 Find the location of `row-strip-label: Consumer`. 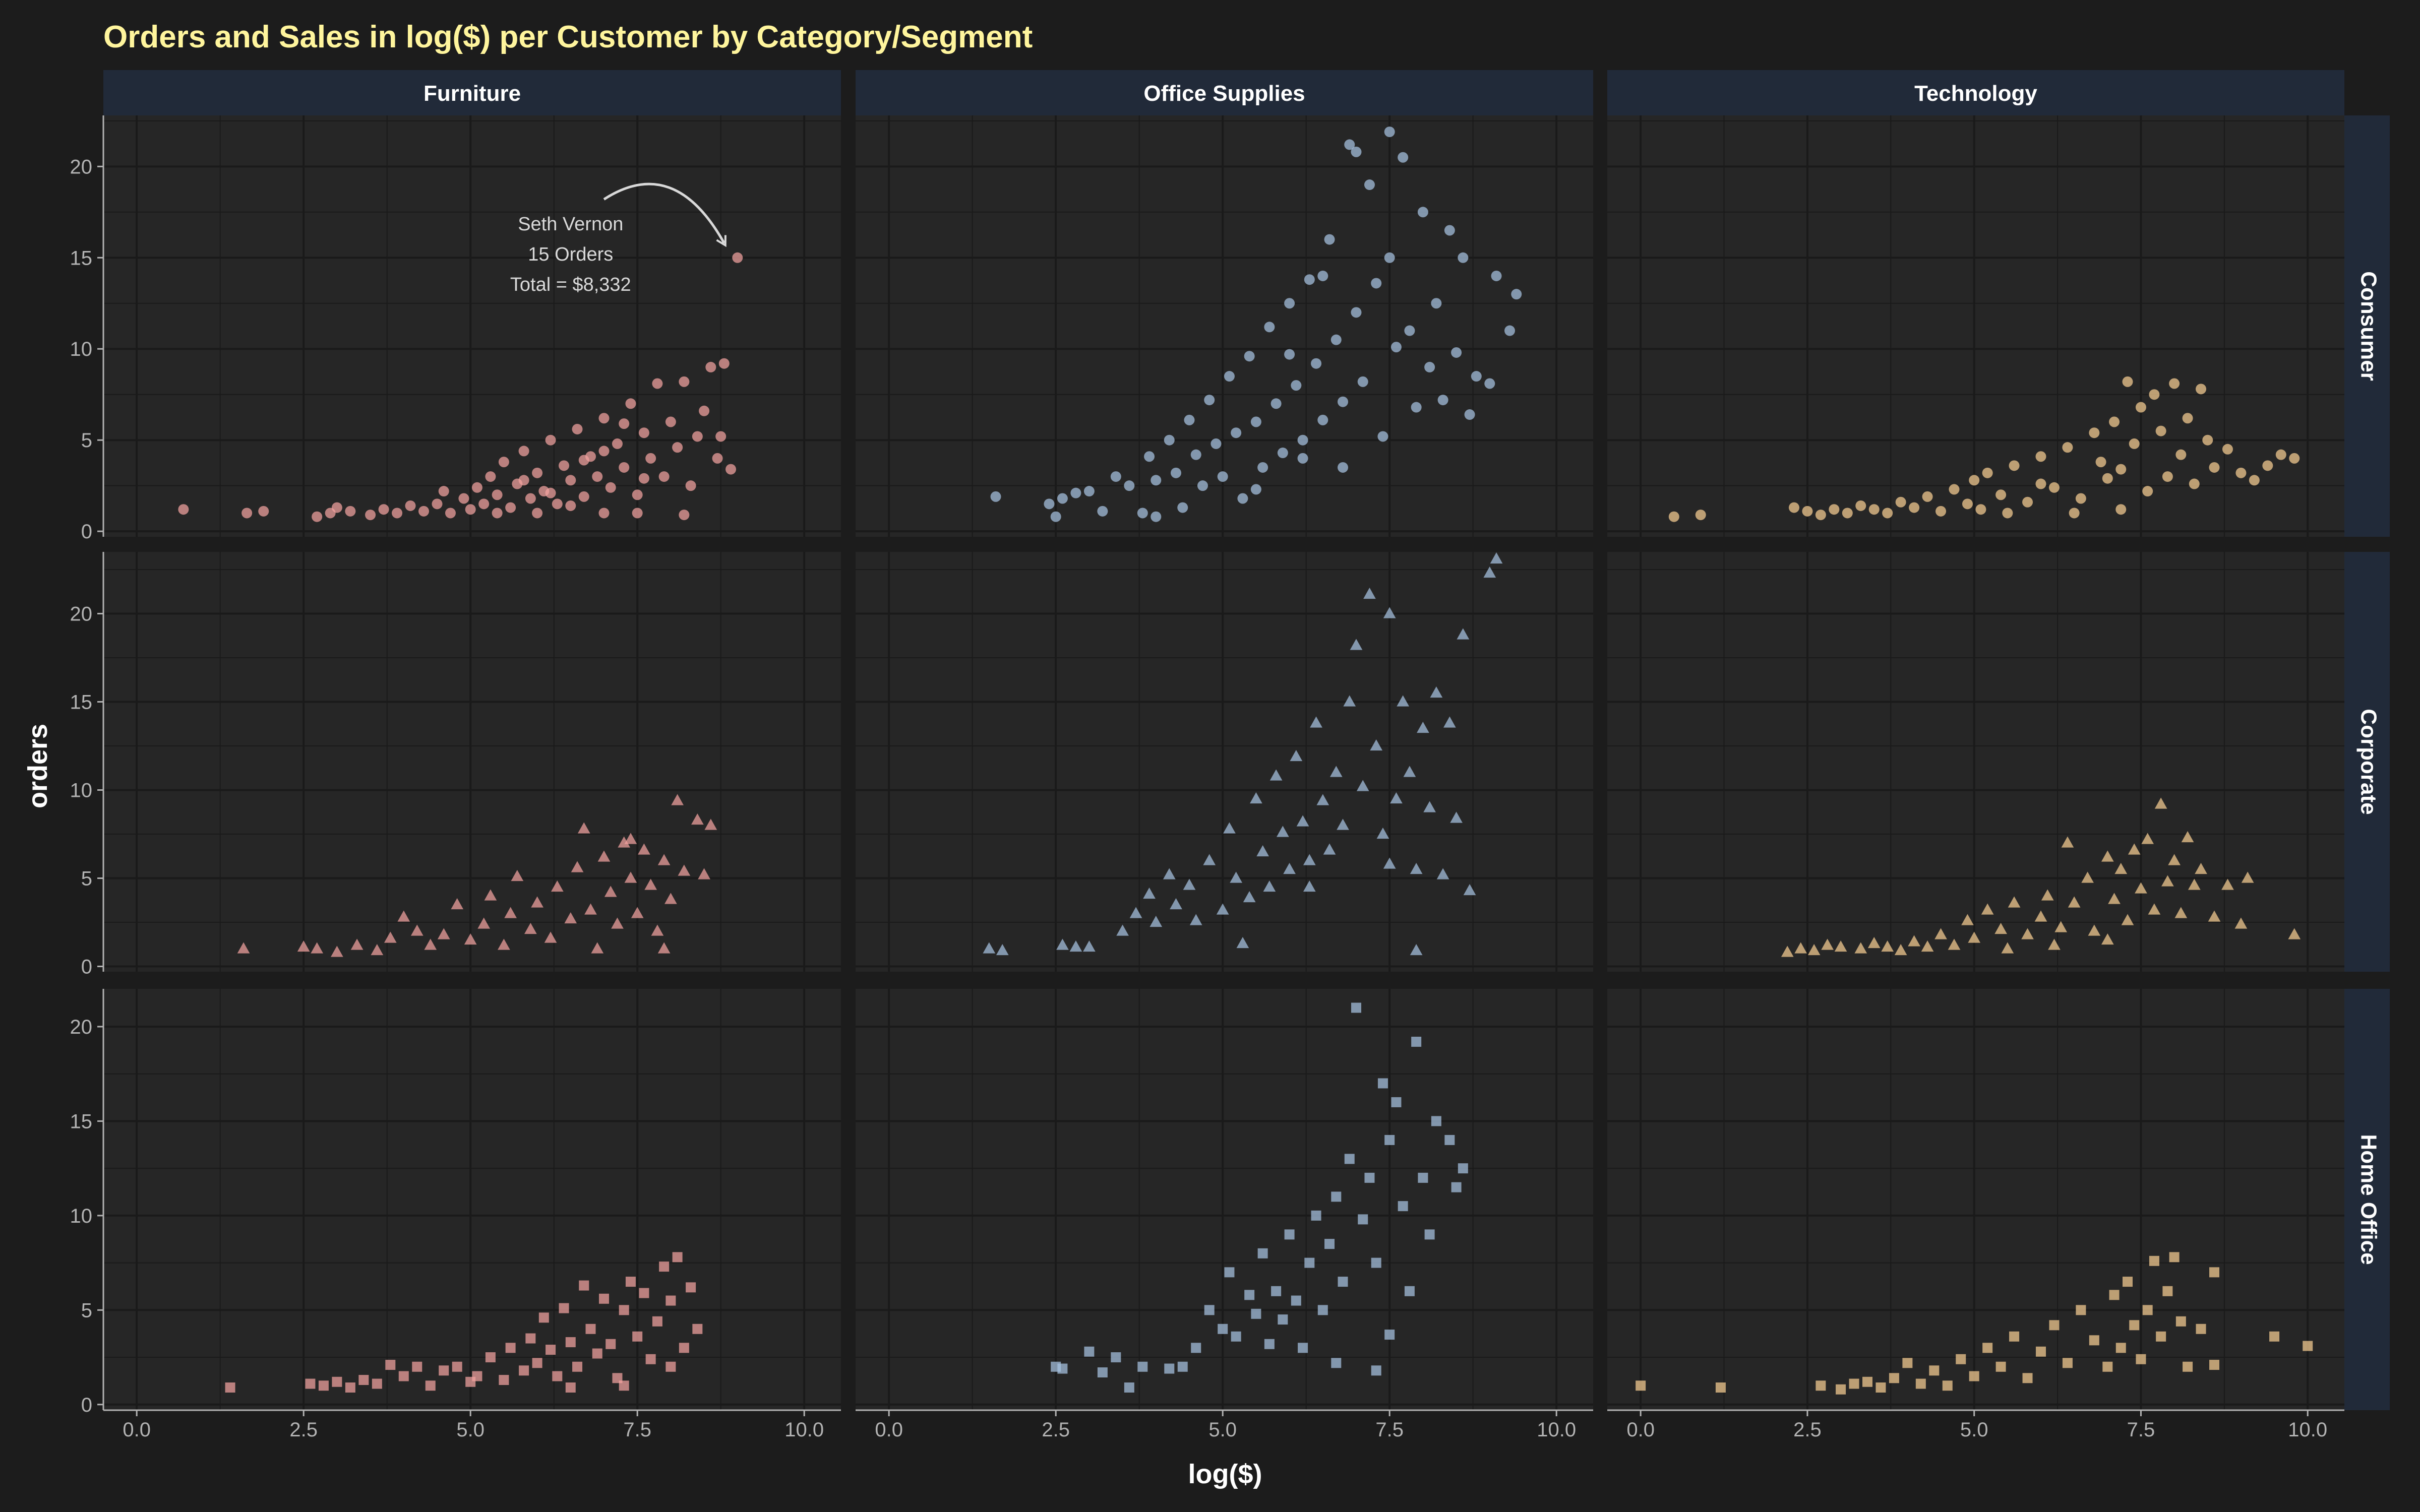

row-strip-label: Consumer is located at coordinates (2368, 326).